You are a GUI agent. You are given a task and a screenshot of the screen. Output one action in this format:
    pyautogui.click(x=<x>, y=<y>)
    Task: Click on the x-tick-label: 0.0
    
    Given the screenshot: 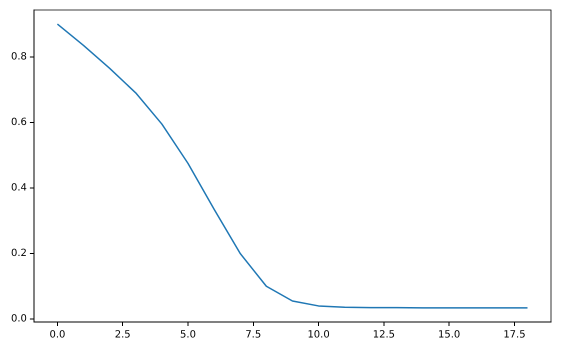 What is the action you would take?
    pyautogui.click(x=57, y=335)
    